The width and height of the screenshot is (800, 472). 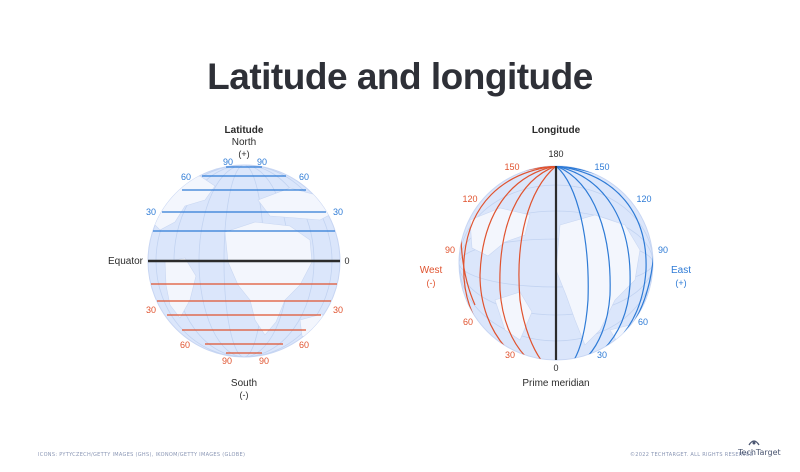 What do you see at coordinates (754, 443) in the screenshot?
I see `techtarget-logo-icon` at bounding box center [754, 443].